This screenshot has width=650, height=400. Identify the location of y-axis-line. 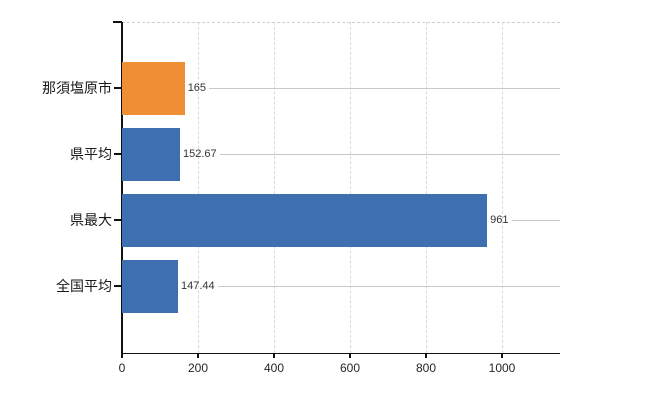
(122, 187).